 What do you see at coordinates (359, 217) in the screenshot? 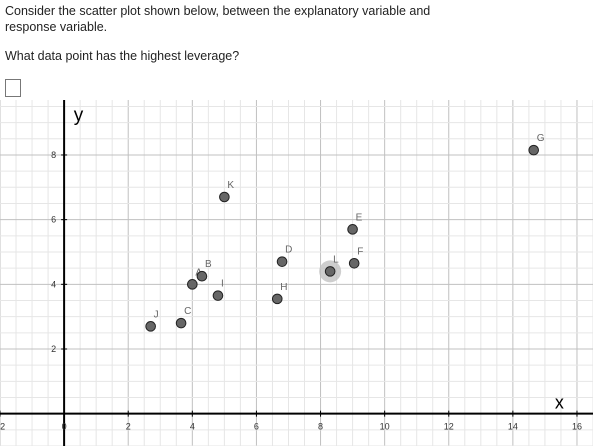
I see `point-label-e: E` at bounding box center [359, 217].